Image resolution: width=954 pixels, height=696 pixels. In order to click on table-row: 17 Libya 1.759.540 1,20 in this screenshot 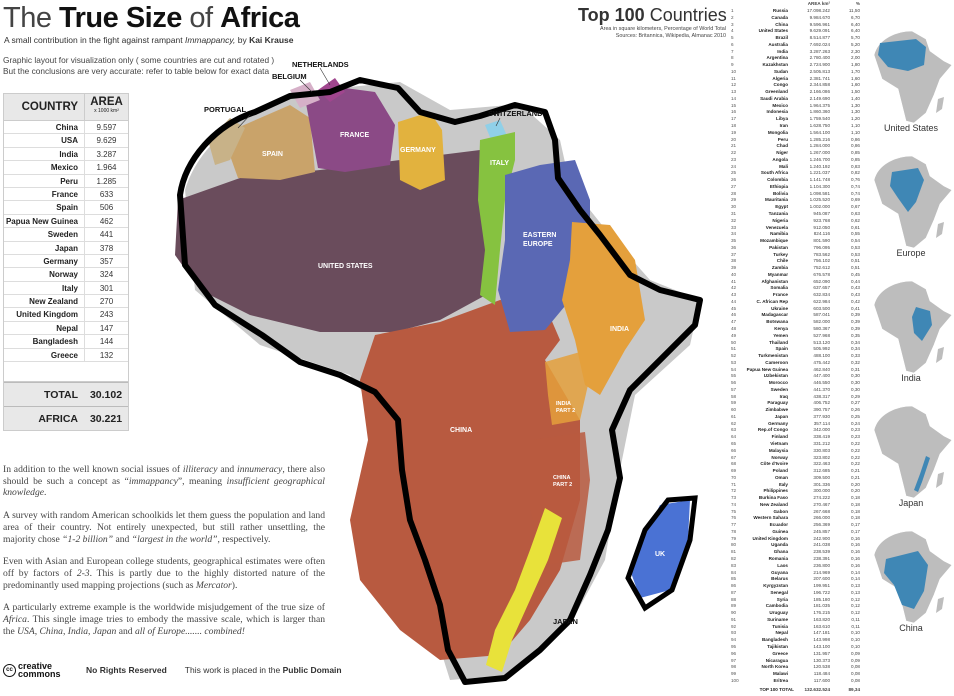, I will do `click(795, 119)`.